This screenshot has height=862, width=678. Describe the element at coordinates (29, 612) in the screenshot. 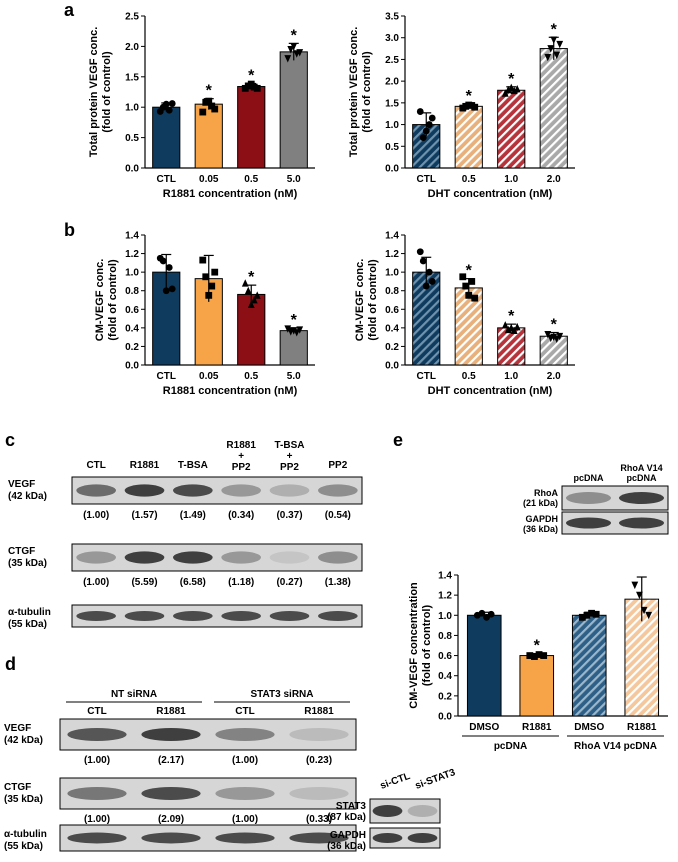

I see `blot-row-label: α-tubulin` at that location.